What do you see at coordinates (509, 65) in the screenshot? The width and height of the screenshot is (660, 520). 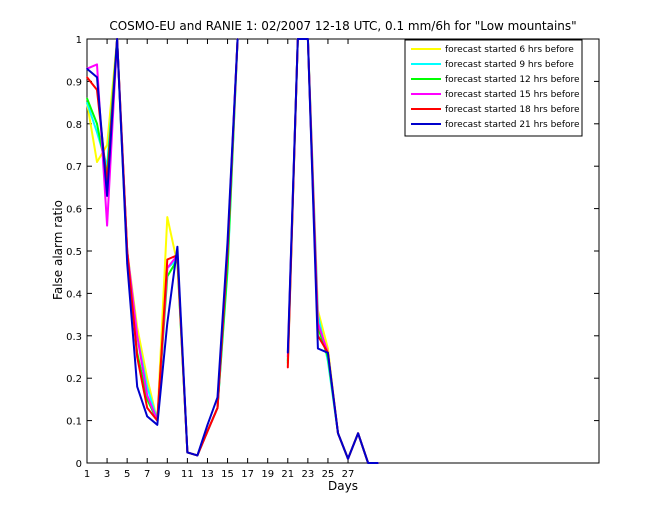 I see `legend-entry-label: forecast started 9 hrs before` at bounding box center [509, 65].